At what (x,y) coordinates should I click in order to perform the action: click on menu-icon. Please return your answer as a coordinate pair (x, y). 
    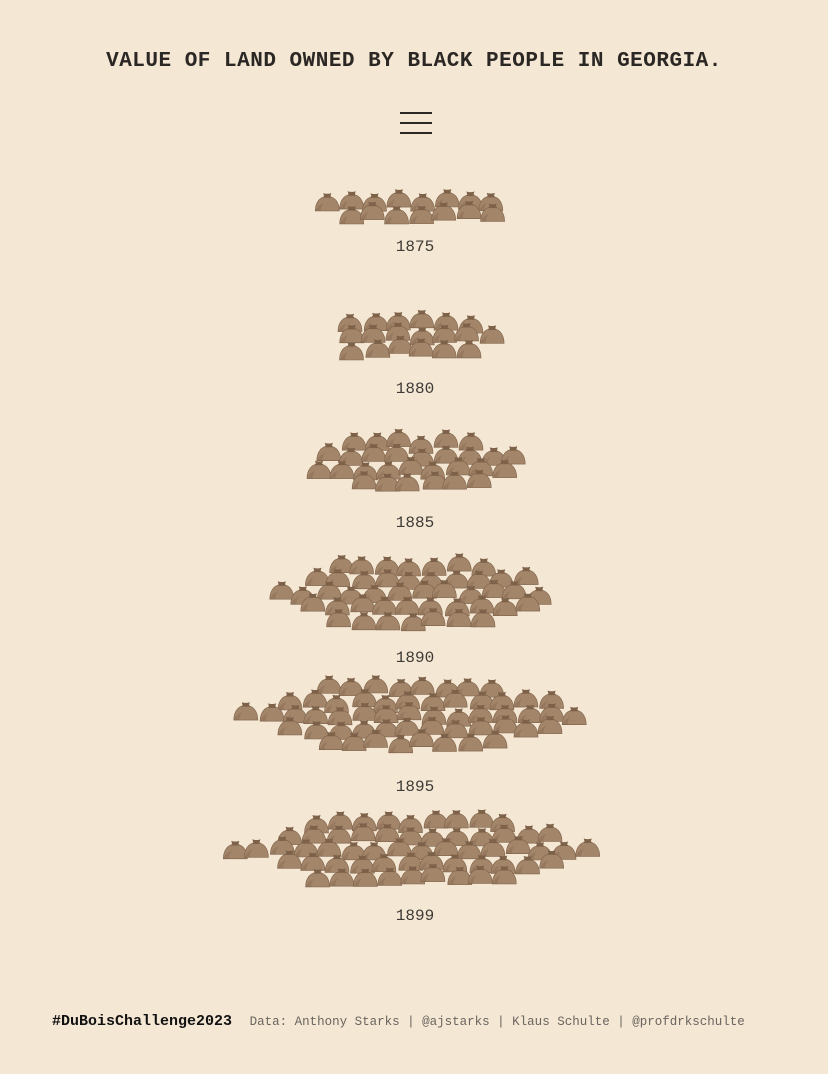
    Looking at the image, I should click on (416, 124).